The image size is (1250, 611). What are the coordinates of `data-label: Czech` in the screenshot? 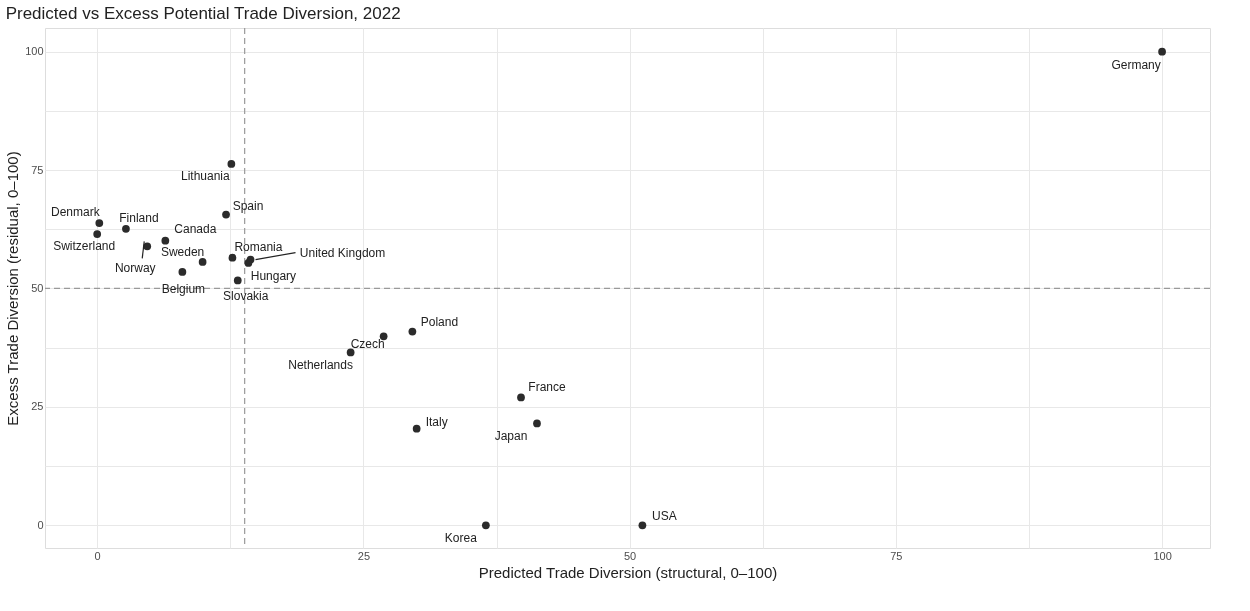 It's located at (367, 344).